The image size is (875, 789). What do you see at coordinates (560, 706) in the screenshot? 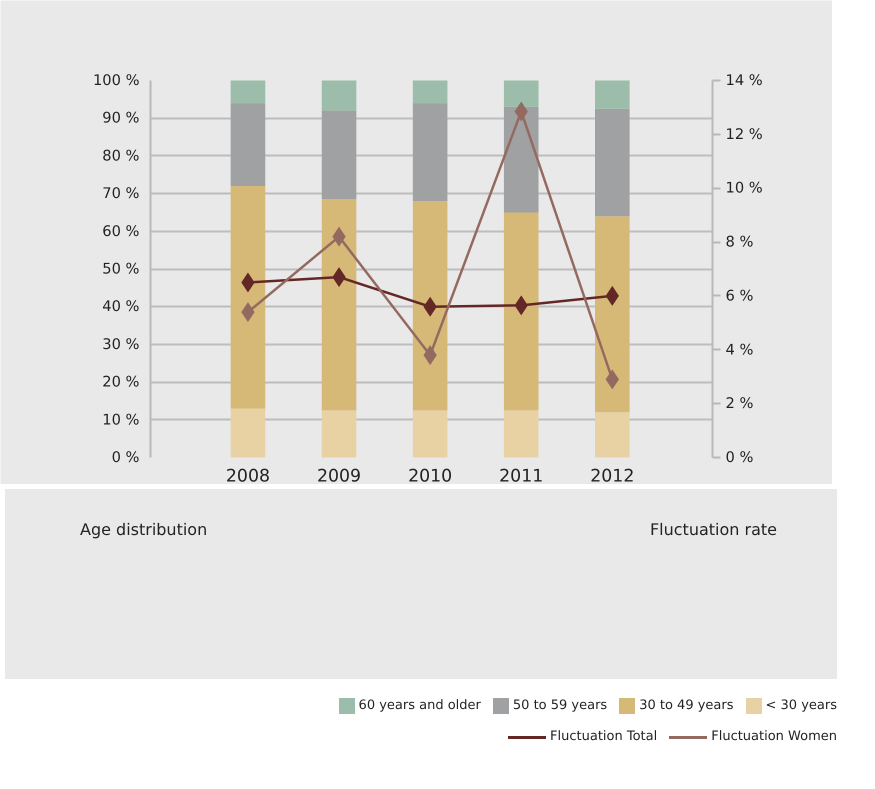
I see `legend-label: 50 to 59 years` at bounding box center [560, 706].